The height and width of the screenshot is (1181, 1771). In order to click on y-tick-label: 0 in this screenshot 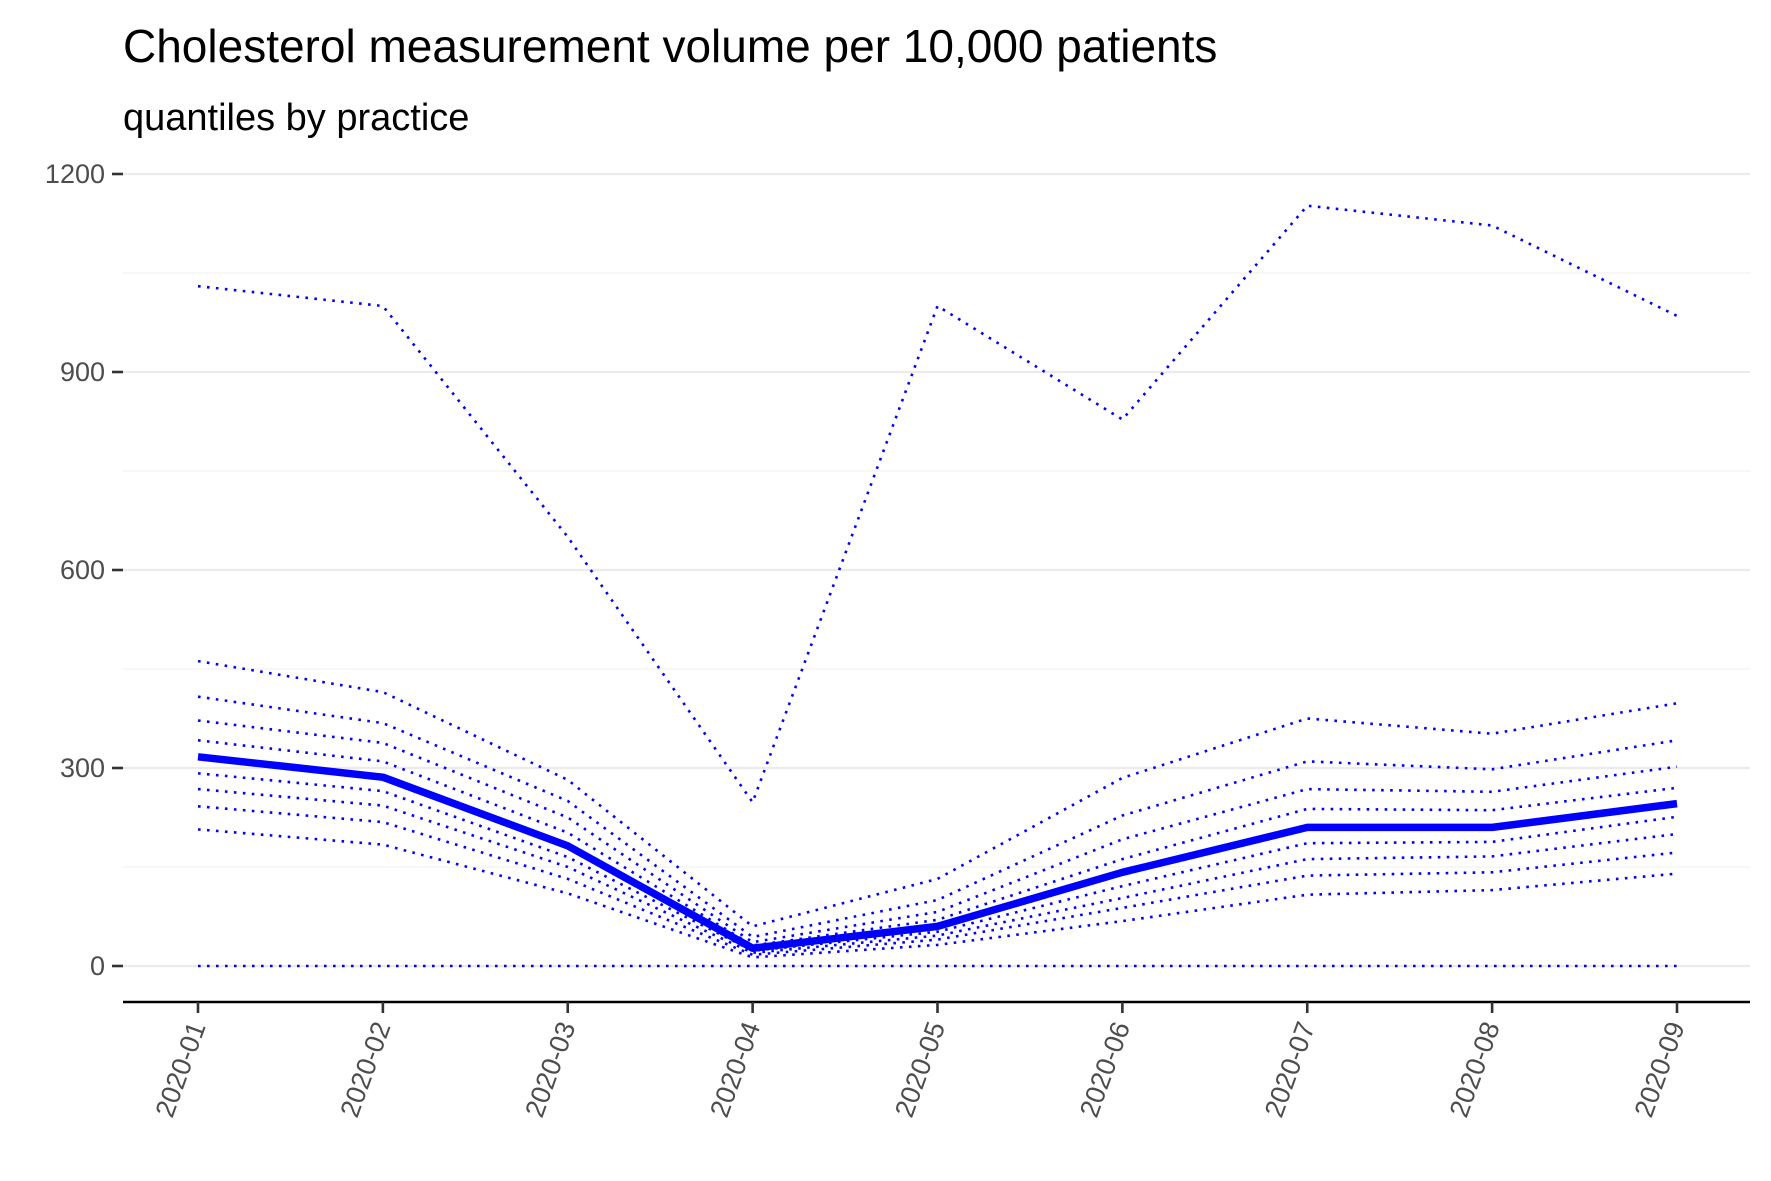, I will do `click(97, 966)`.